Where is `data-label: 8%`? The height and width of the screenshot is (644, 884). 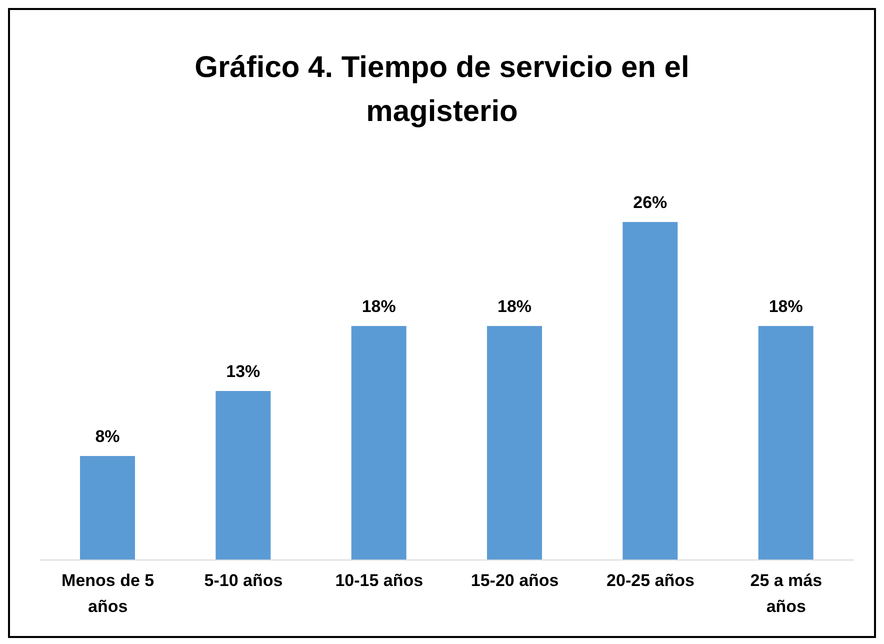 data-label: 8% is located at coordinates (107, 436).